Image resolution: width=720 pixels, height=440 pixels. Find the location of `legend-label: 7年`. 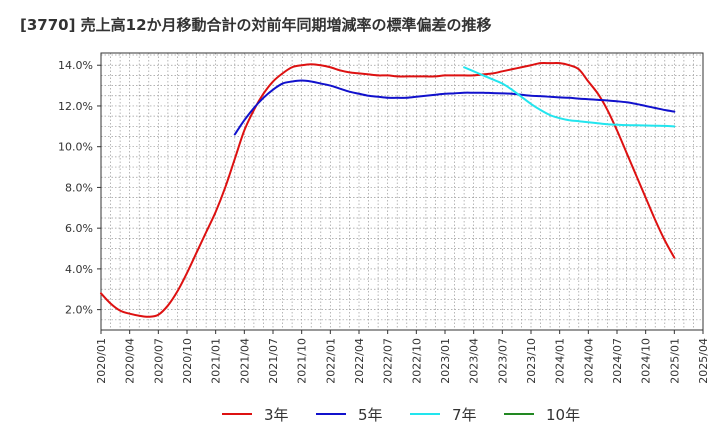

legend-label: 7年 is located at coordinates (464, 414).